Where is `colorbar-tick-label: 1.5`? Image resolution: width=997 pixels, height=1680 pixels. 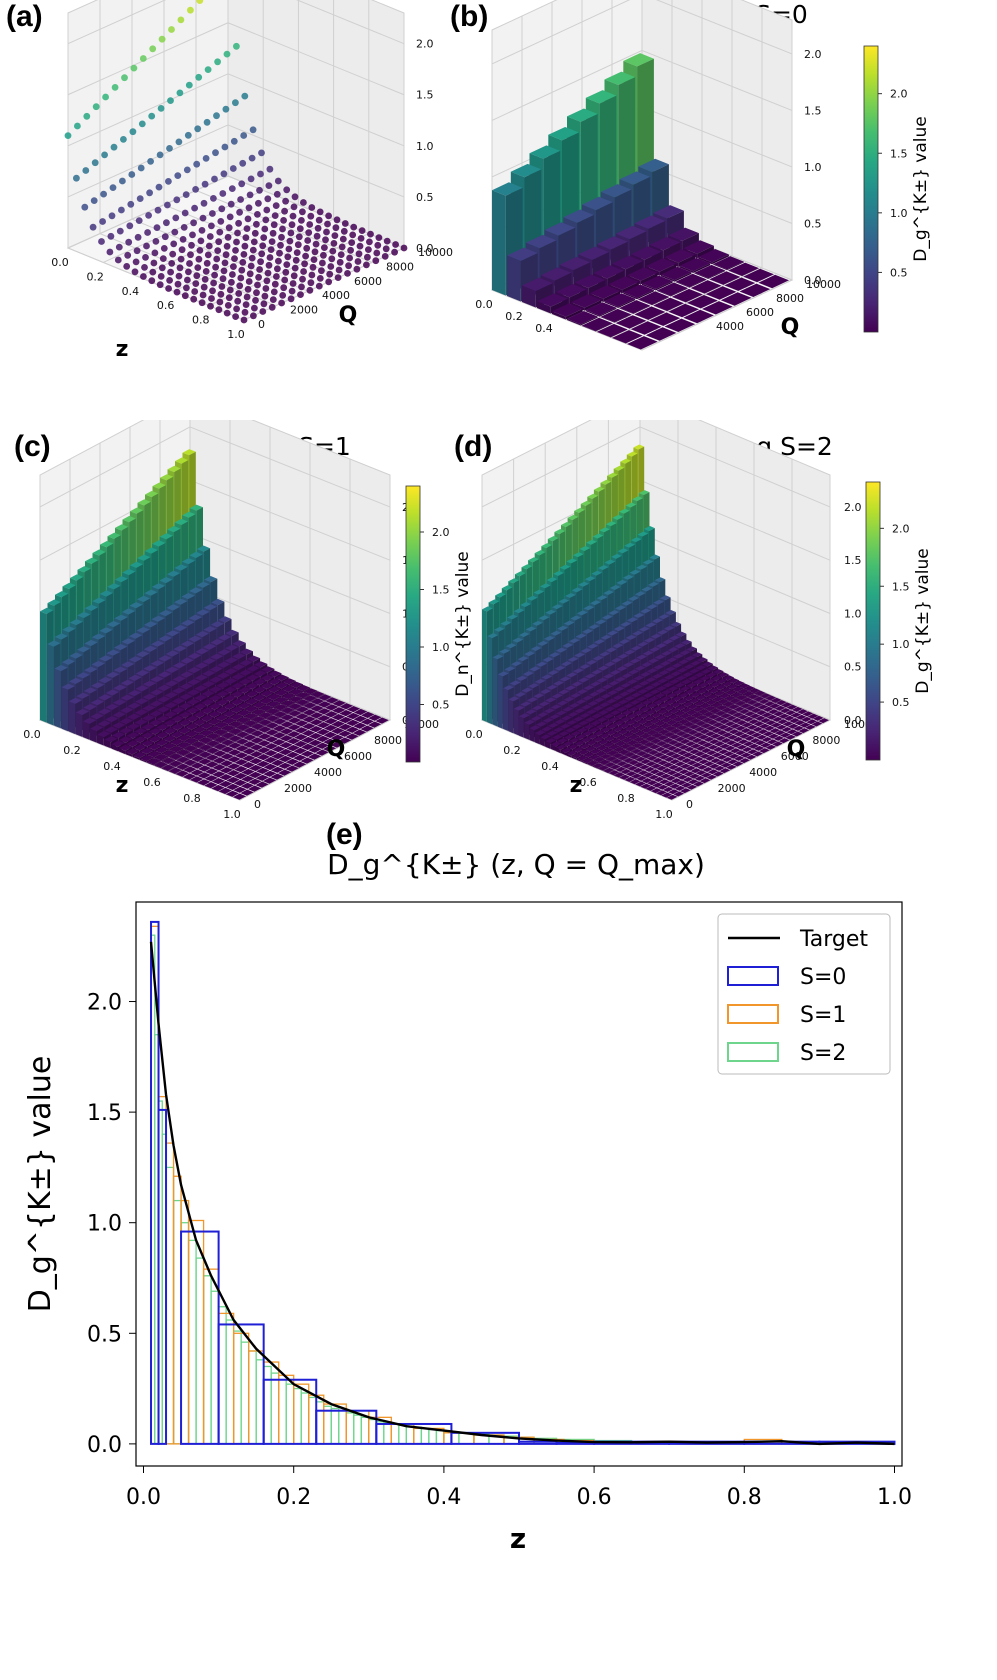
colorbar-tick-label: 1.5 is located at coordinates (441, 590).